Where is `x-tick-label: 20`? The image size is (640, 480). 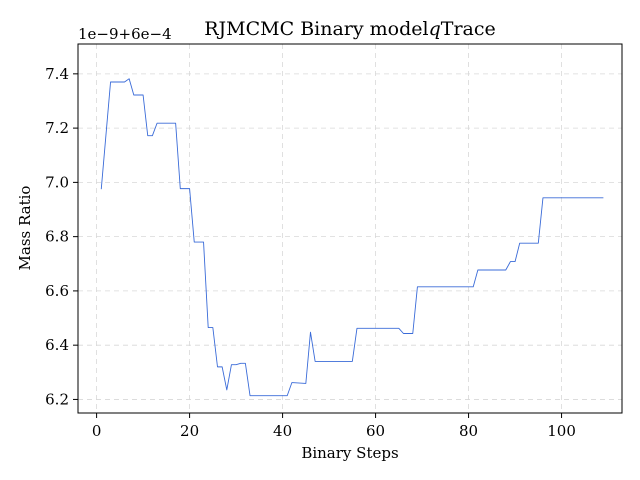 x-tick-label: 20 is located at coordinates (189, 431).